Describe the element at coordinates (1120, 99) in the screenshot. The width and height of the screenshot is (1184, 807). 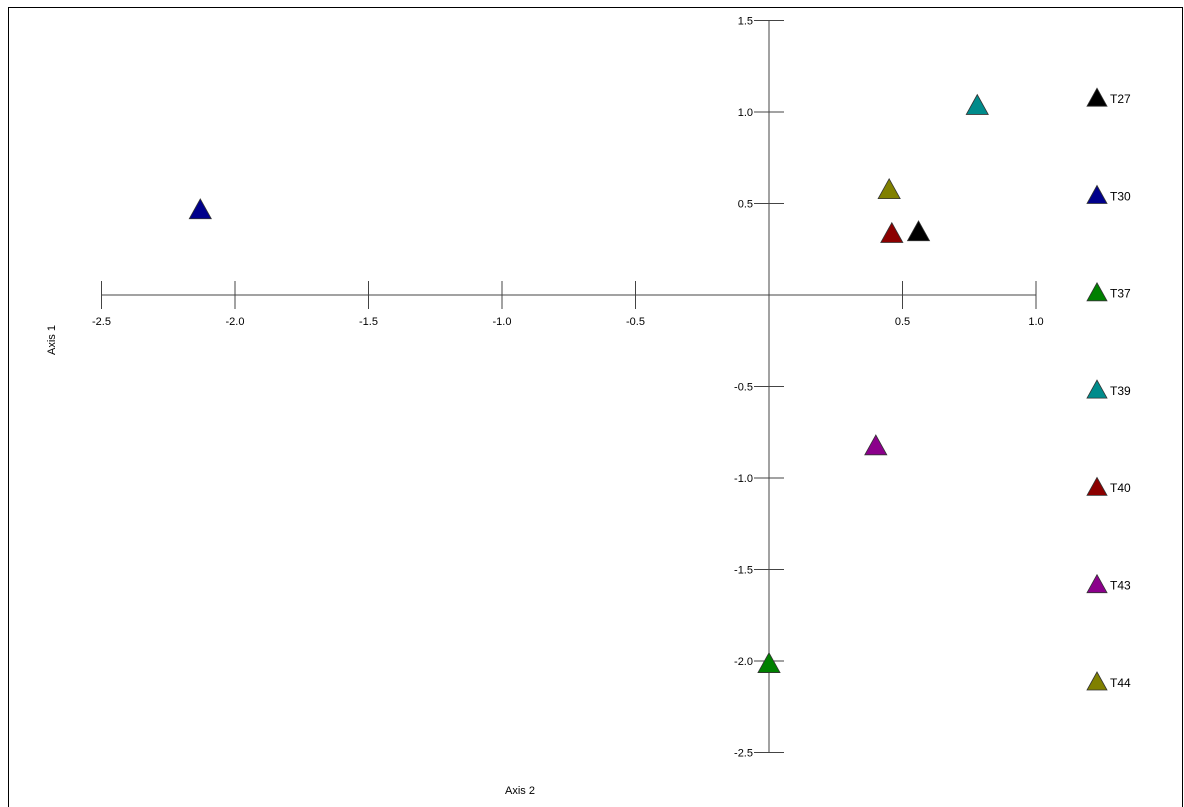
I see `legend-label-t27: T27` at that location.